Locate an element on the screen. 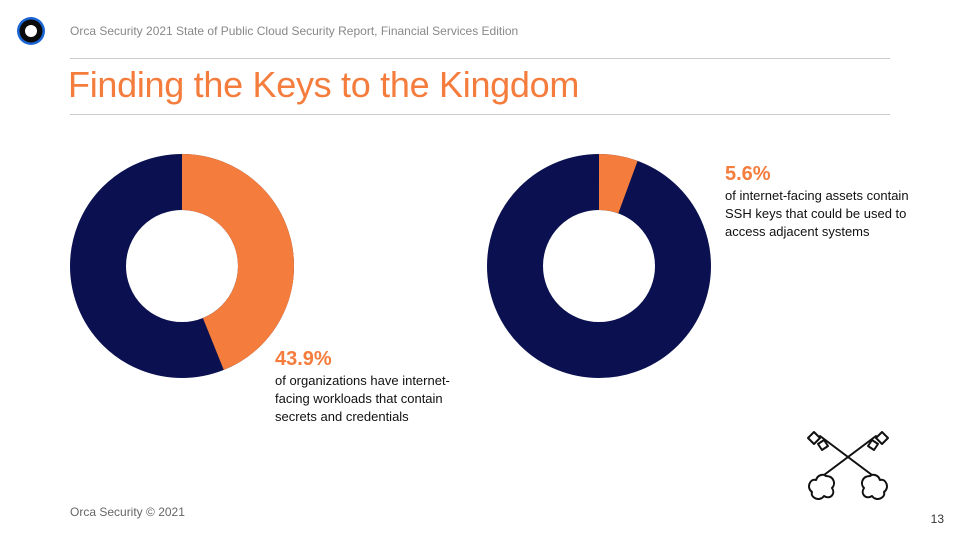 Image resolution: width=960 pixels, height=540 pixels. orca-logo-icon is located at coordinates (31, 31).